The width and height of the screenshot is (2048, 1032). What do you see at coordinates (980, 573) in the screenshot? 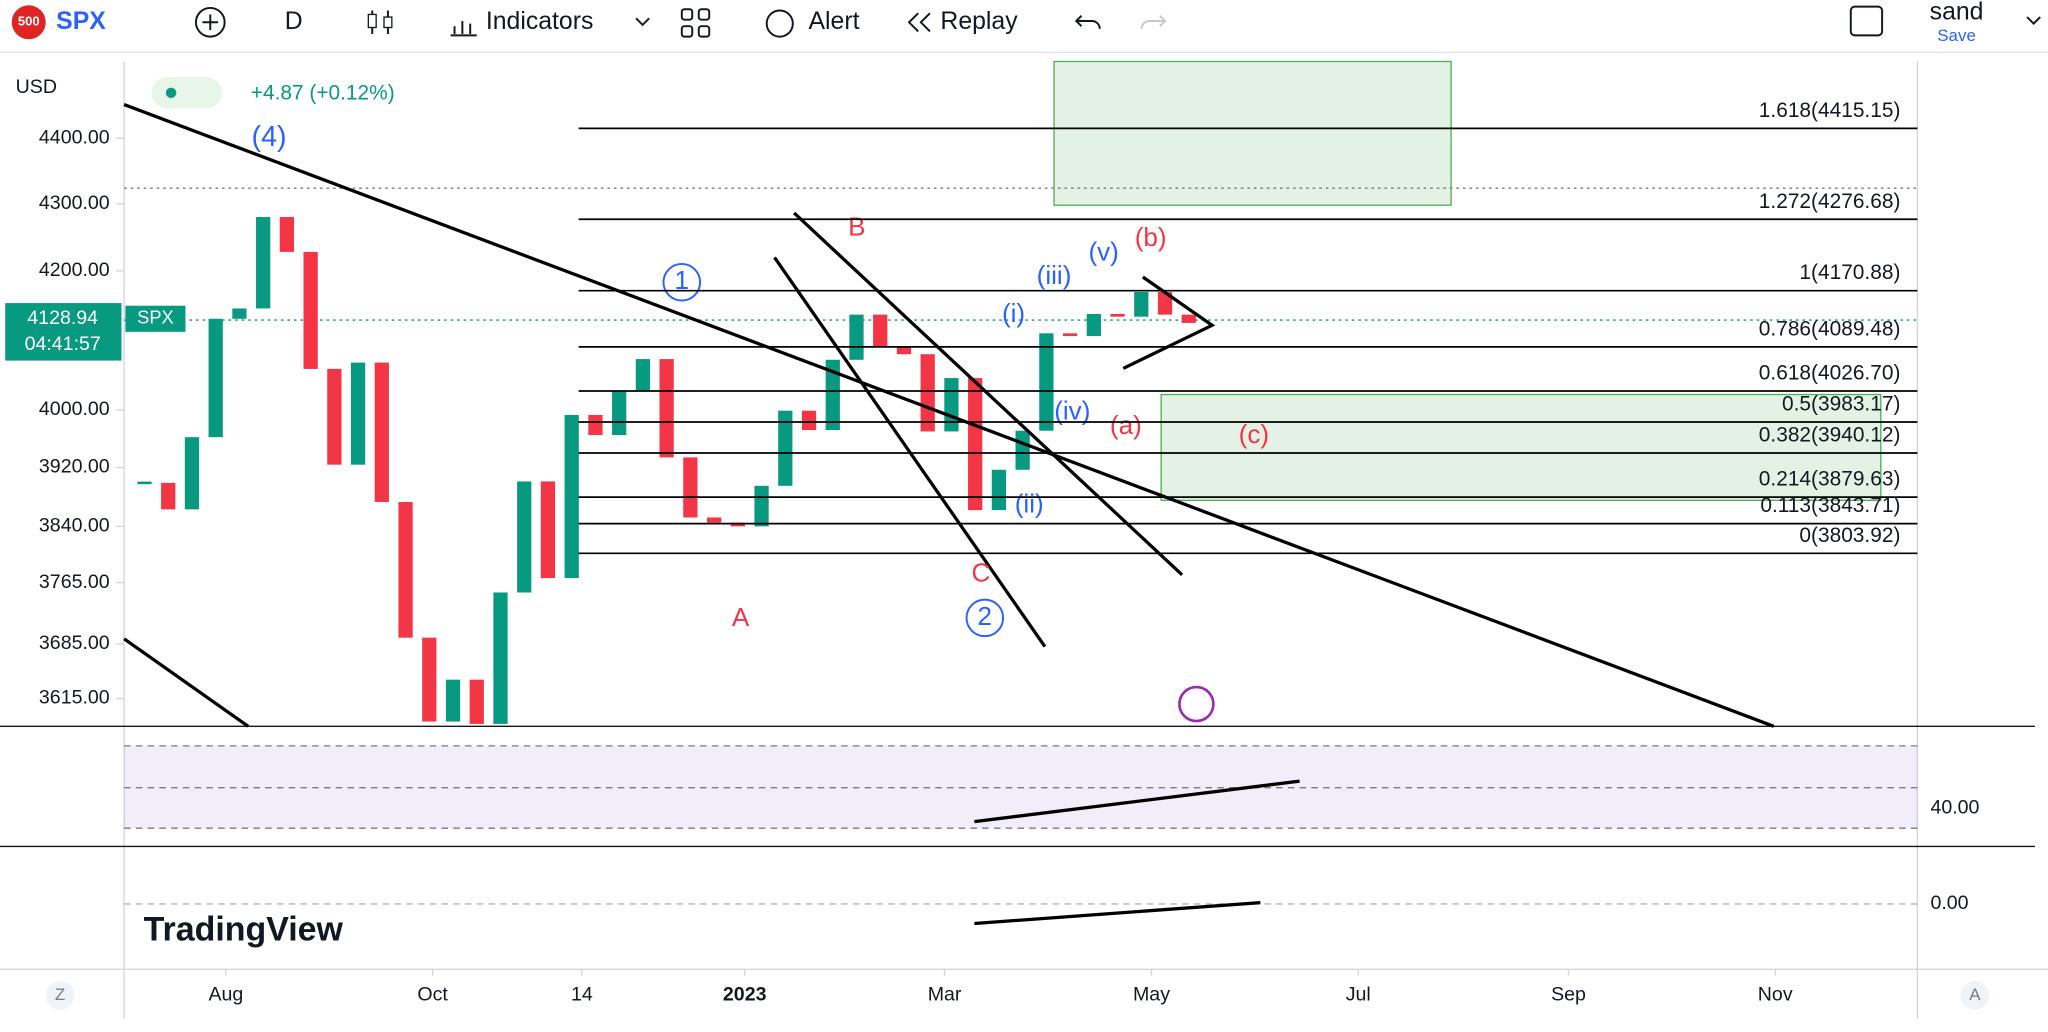
I see `wave-label: C` at bounding box center [980, 573].